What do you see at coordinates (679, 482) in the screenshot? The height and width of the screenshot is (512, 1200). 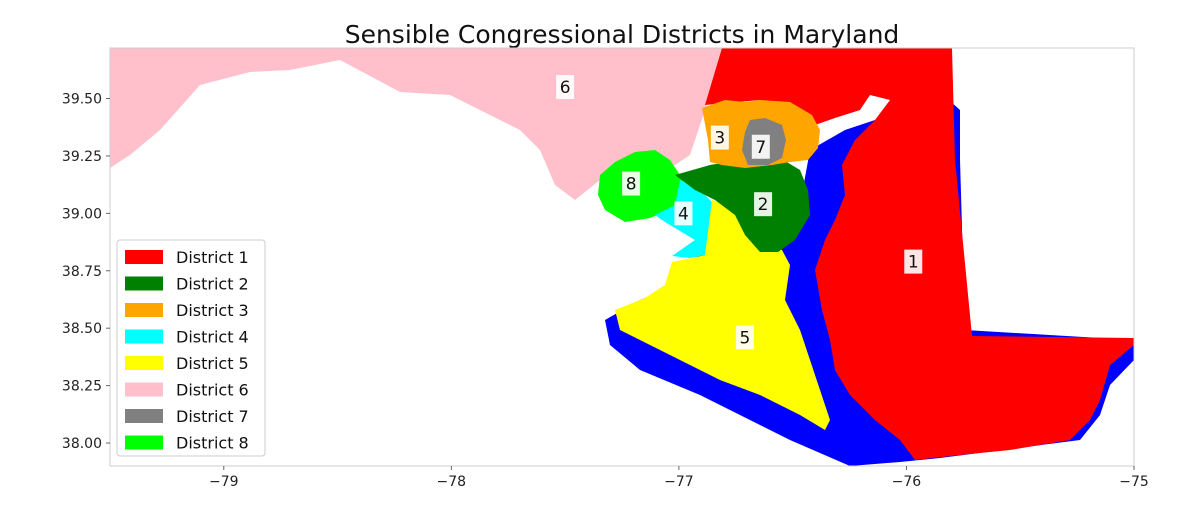 I see `x-tick-label: −77` at bounding box center [679, 482].